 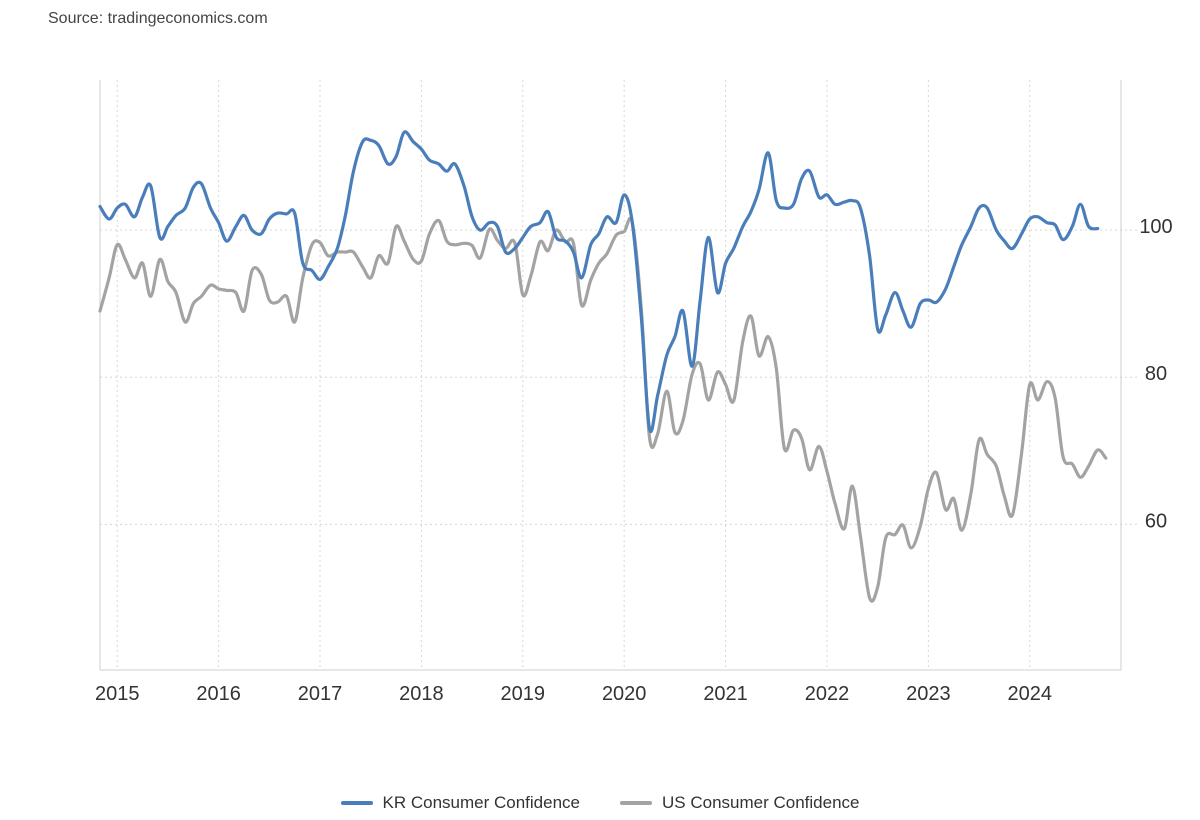 What do you see at coordinates (1155, 227) in the screenshot?
I see `y-tick-100: 100` at bounding box center [1155, 227].